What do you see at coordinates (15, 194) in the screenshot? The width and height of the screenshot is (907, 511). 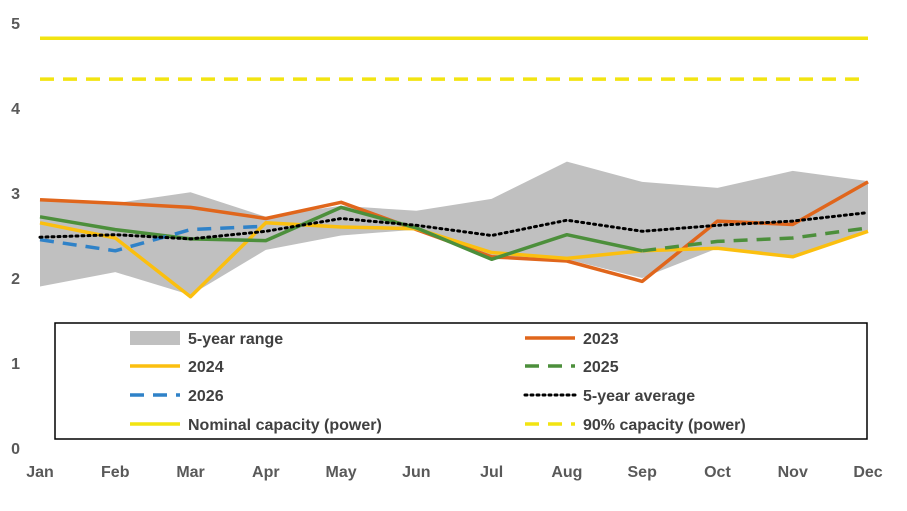 I see `y-tick-label: 3` at bounding box center [15, 194].